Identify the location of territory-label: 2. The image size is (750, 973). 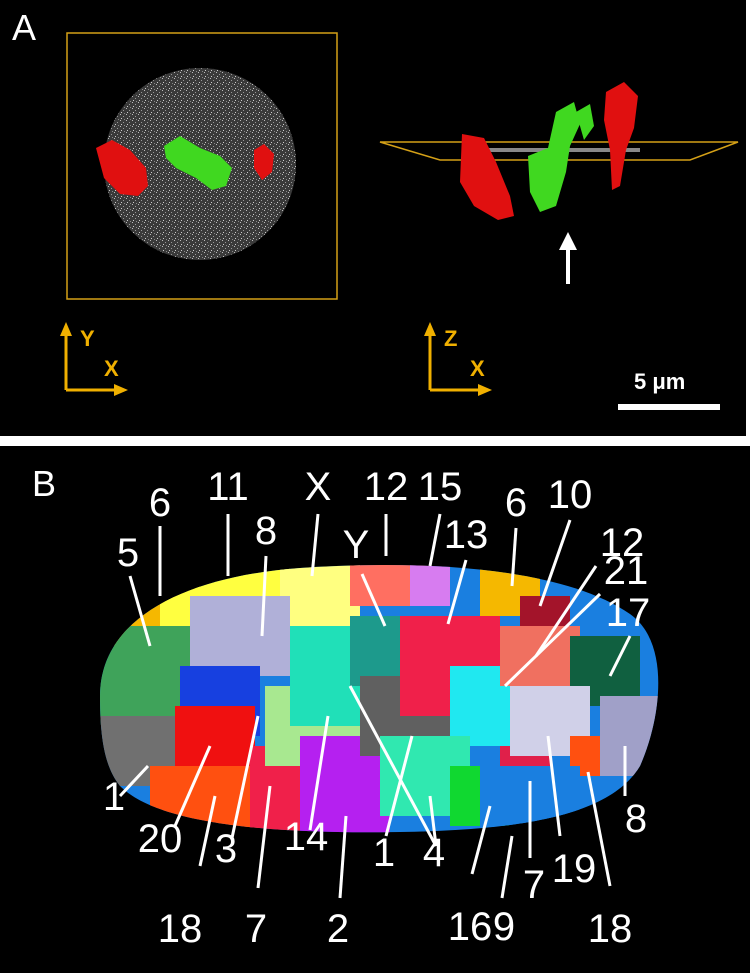
(338, 929).